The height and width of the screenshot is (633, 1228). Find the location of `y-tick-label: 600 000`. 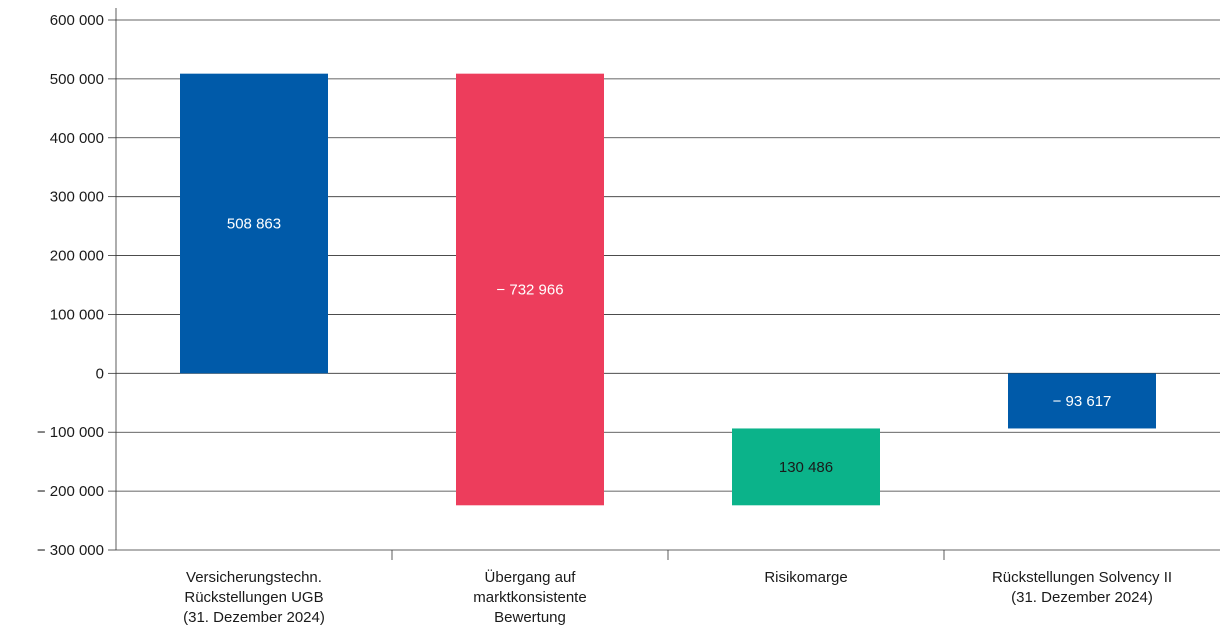

y-tick-label: 600 000 is located at coordinates (77, 20).